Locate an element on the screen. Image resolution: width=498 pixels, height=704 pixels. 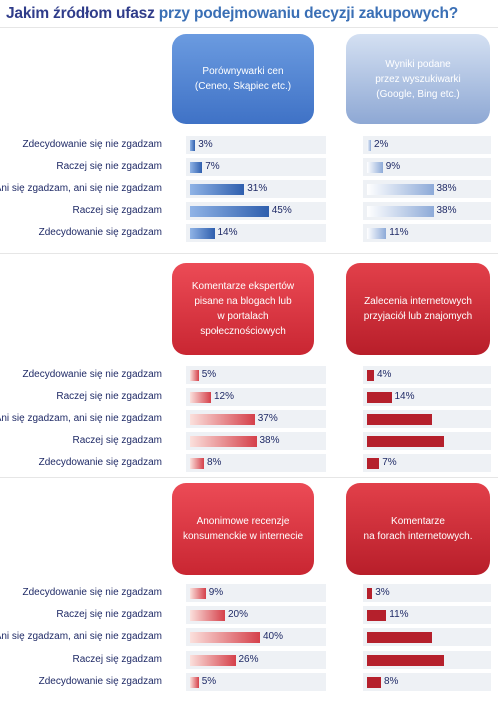
data-label: 31% is located at coordinates (257, 188).